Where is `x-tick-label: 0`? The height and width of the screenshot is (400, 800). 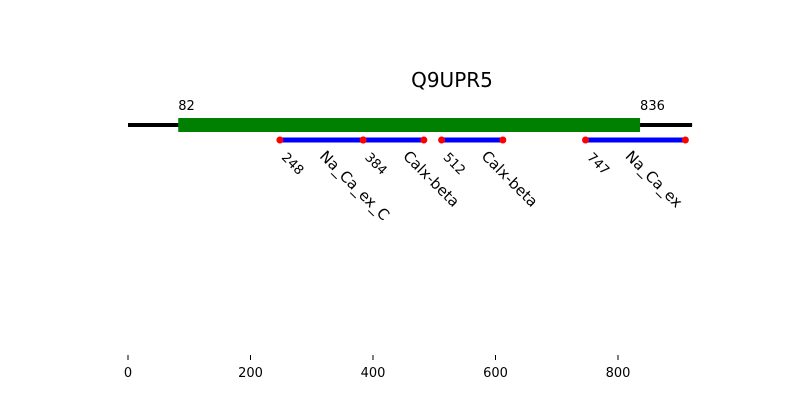 x-tick-label: 0 is located at coordinates (128, 373).